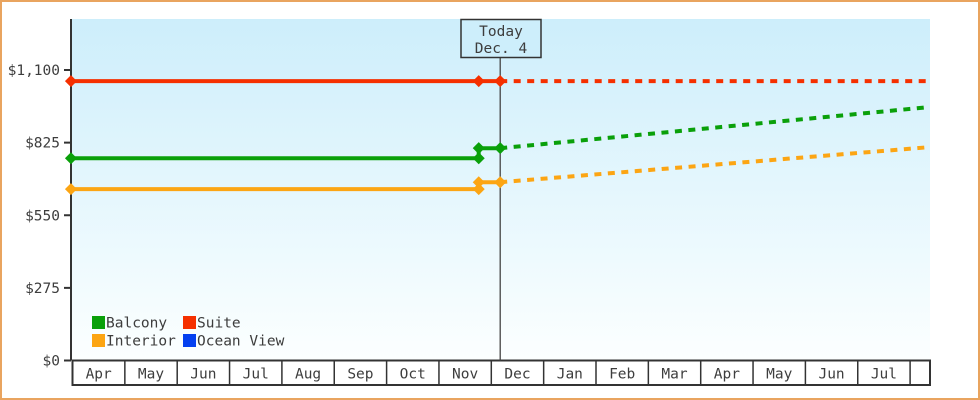 The image size is (980, 400). I want to click on legend-label: Interior, so click(141, 342).